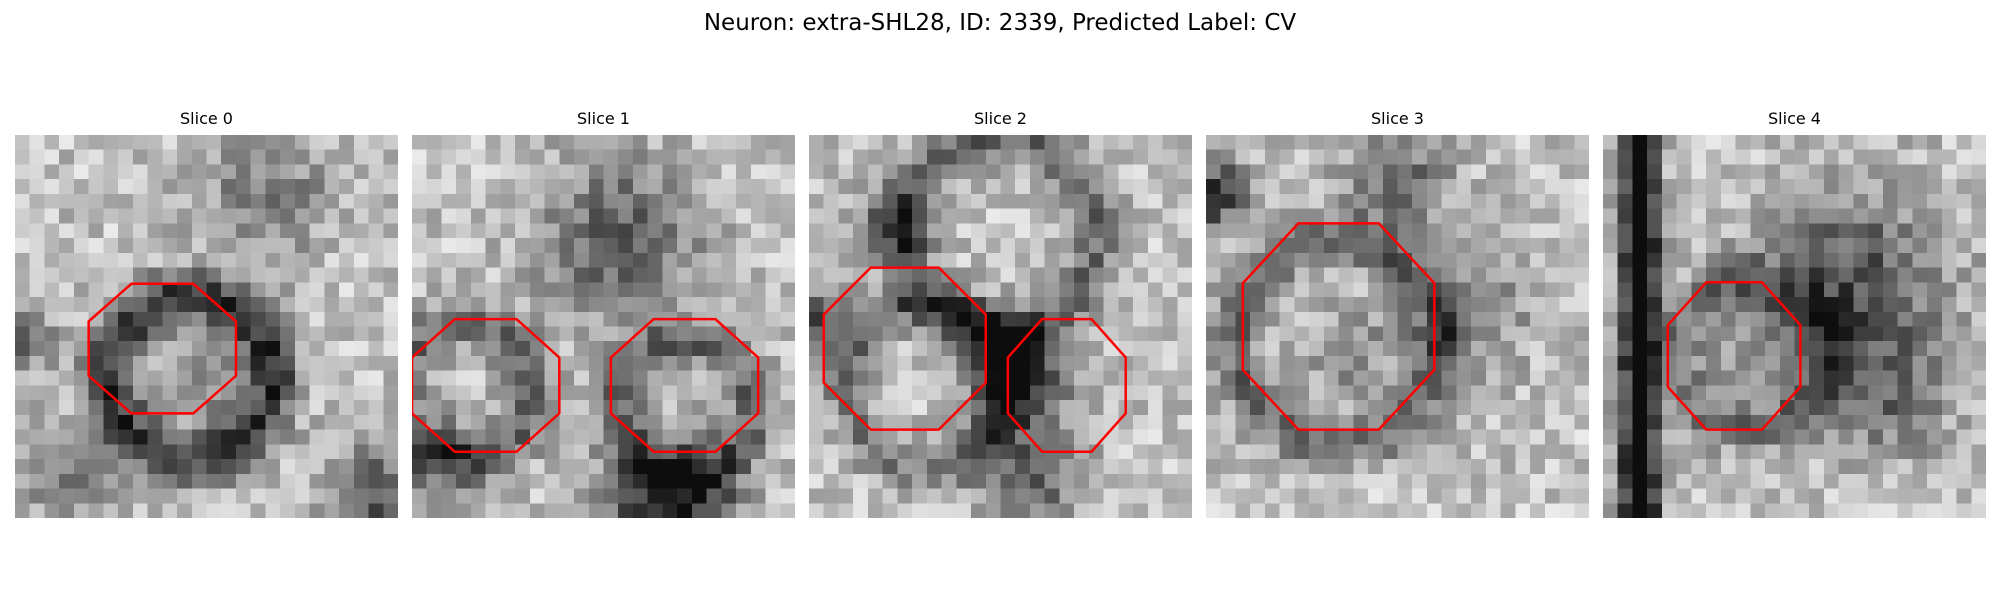 The image size is (2000, 600). Describe the element at coordinates (206, 118) in the screenshot. I see `slice-title: Slice 0` at that location.